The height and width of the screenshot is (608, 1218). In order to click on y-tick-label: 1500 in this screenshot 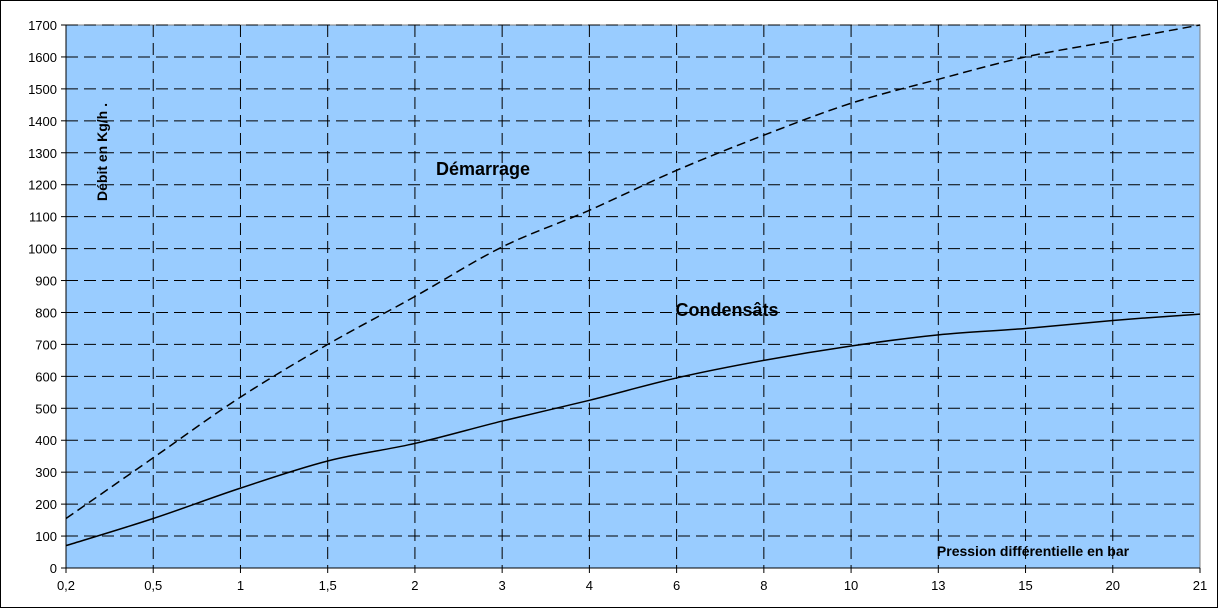, I will do `click(42, 89)`.